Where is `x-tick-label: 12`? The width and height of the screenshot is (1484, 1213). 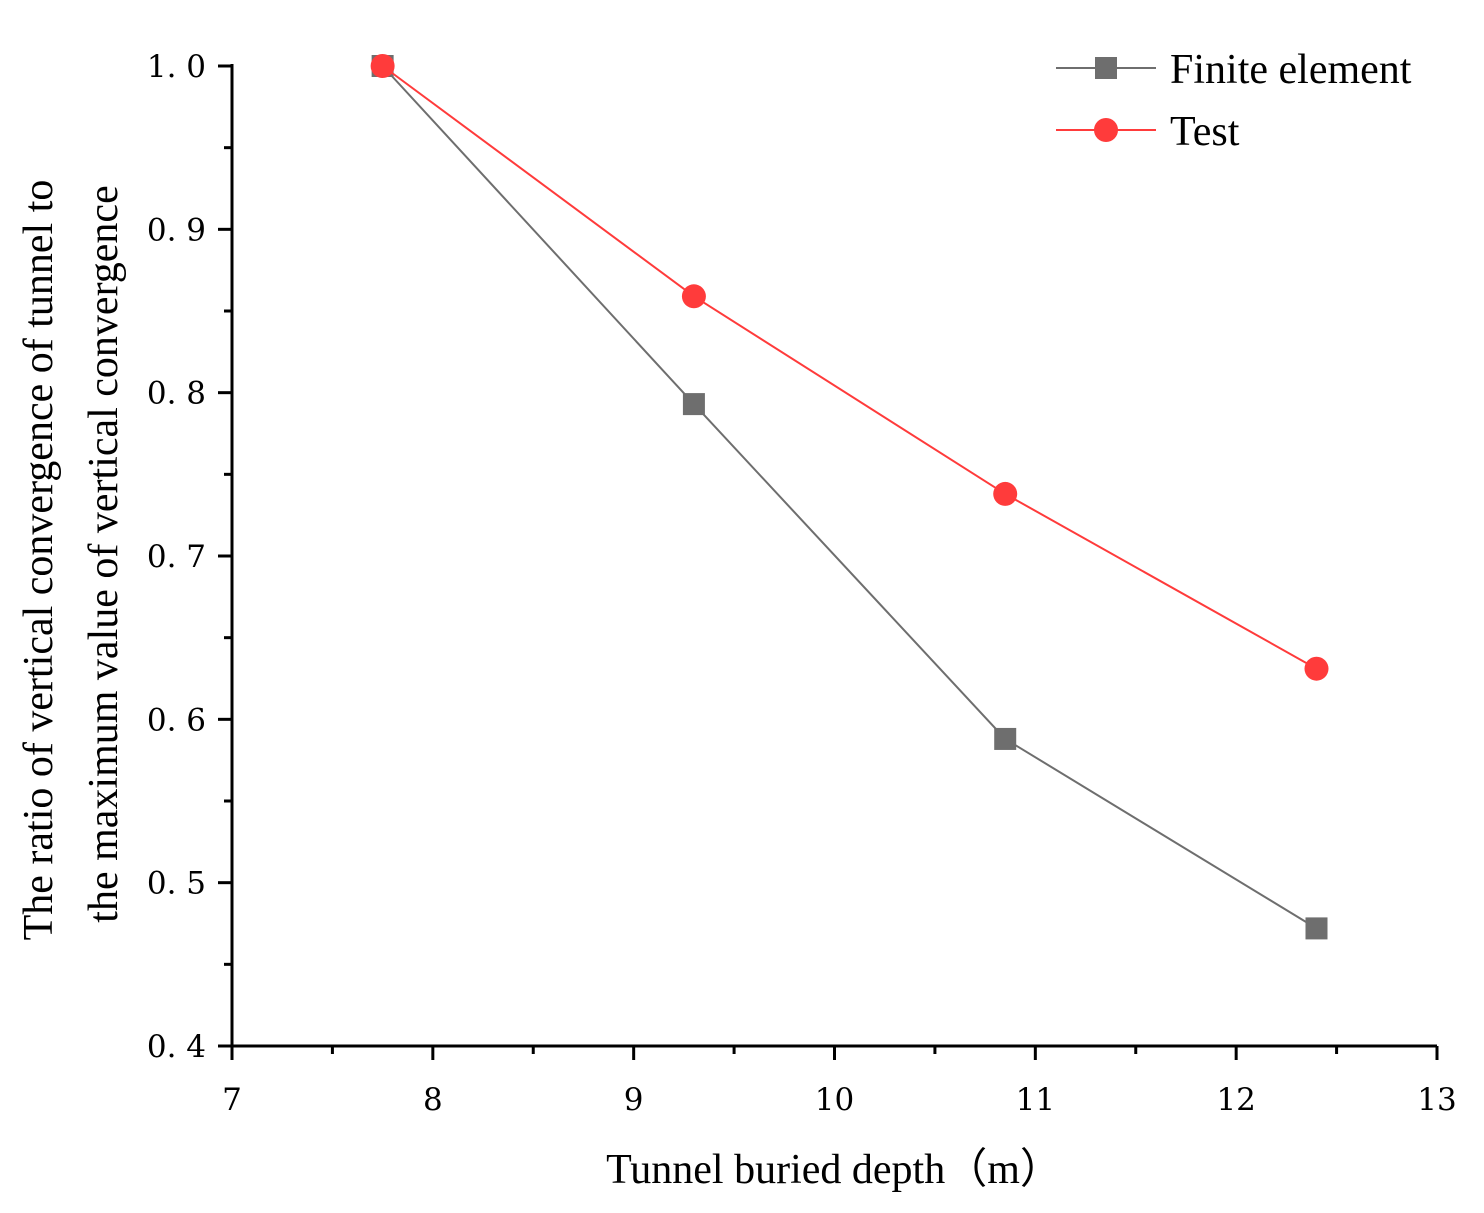 x-tick-label: 12 is located at coordinates (1235, 1100).